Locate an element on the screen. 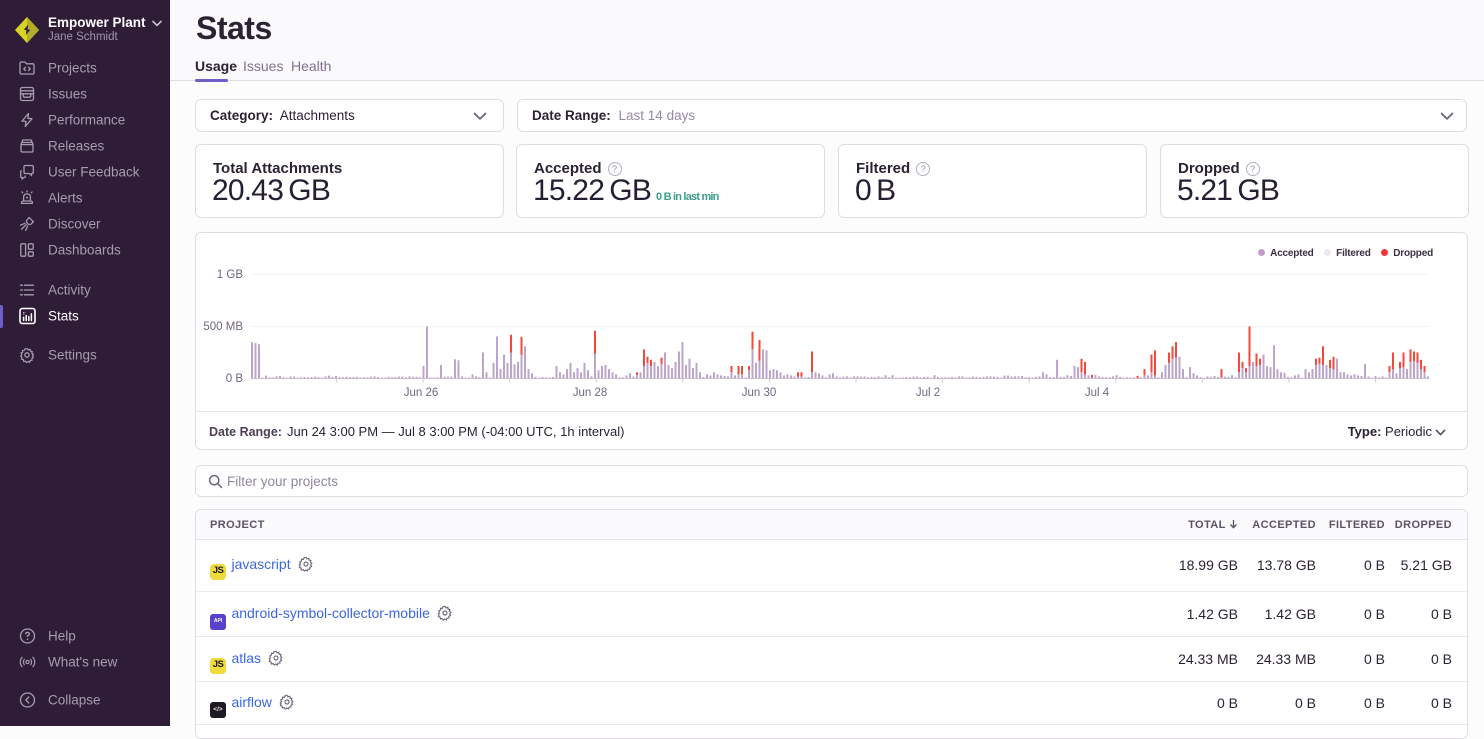 This screenshot has height=739, width=1484. svg-text: Jul 4 is located at coordinates (1097, 393).